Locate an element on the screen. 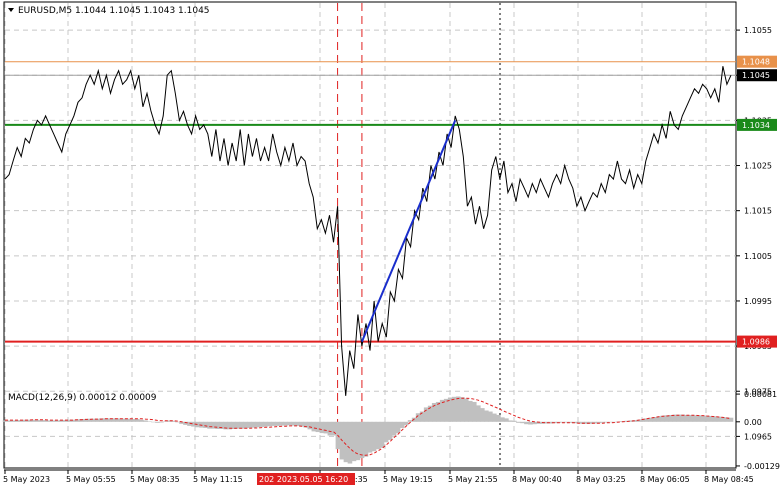  price-tick-label: 1.0995 is located at coordinates (758, 301).